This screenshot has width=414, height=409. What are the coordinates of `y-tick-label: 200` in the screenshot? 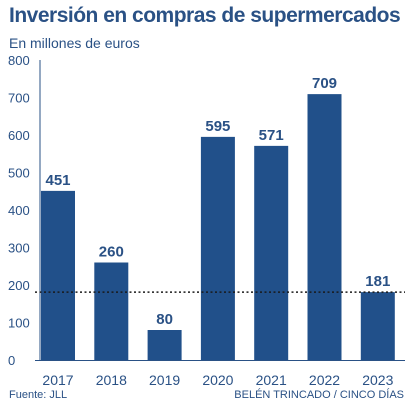 It's located at (19, 285).